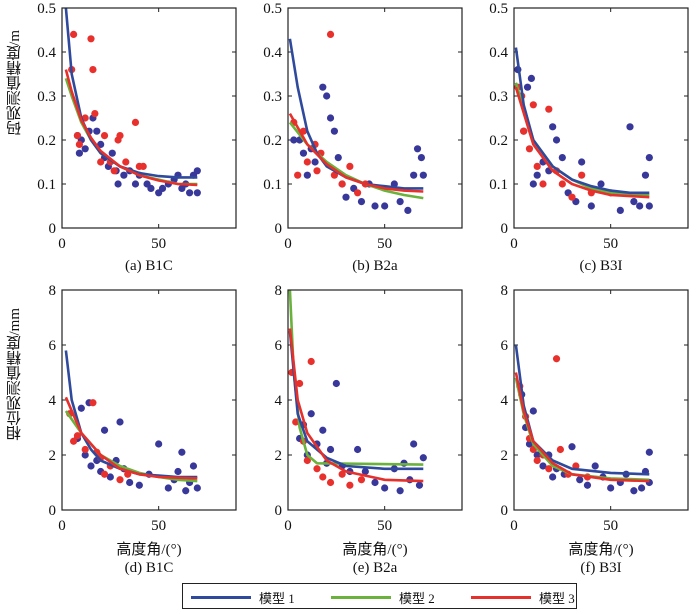  What do you see at coordinates (375, 568) in the screenshot?
I see `caption-e: (e) B2a` at bounding box center [375, 568].